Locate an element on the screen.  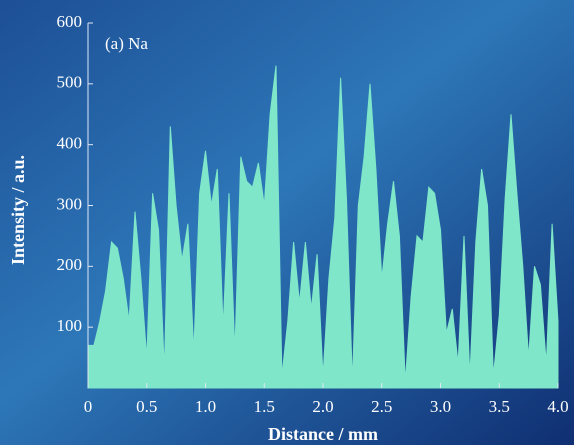
x-tick-label: 0.5 is located at coordinates (146, 406).